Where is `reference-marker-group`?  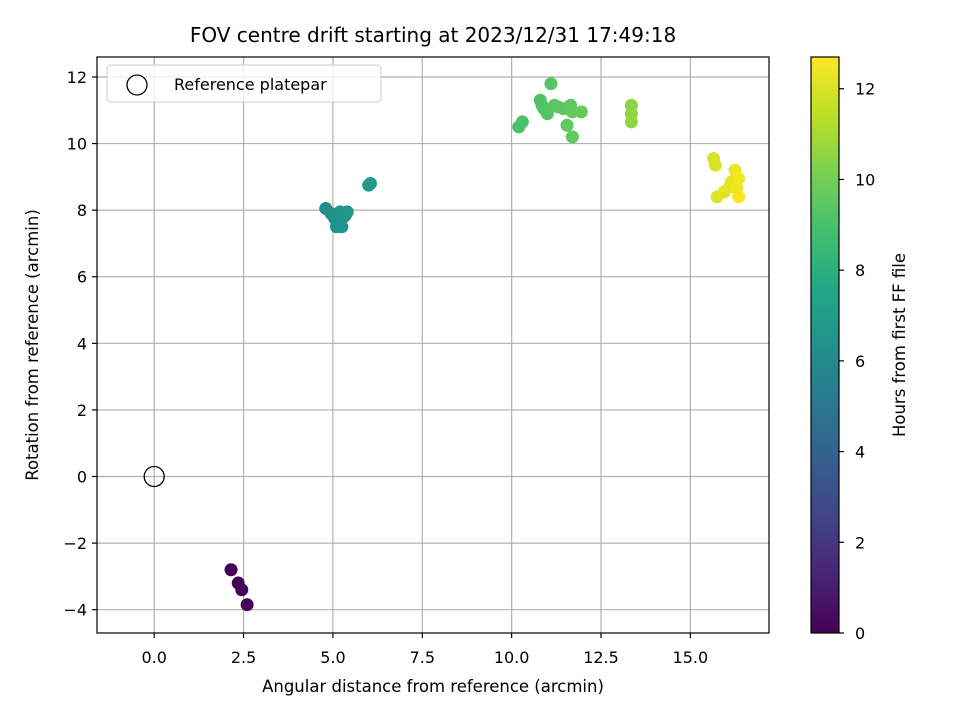
reference-marker-group is located at coordinates (154, 476).